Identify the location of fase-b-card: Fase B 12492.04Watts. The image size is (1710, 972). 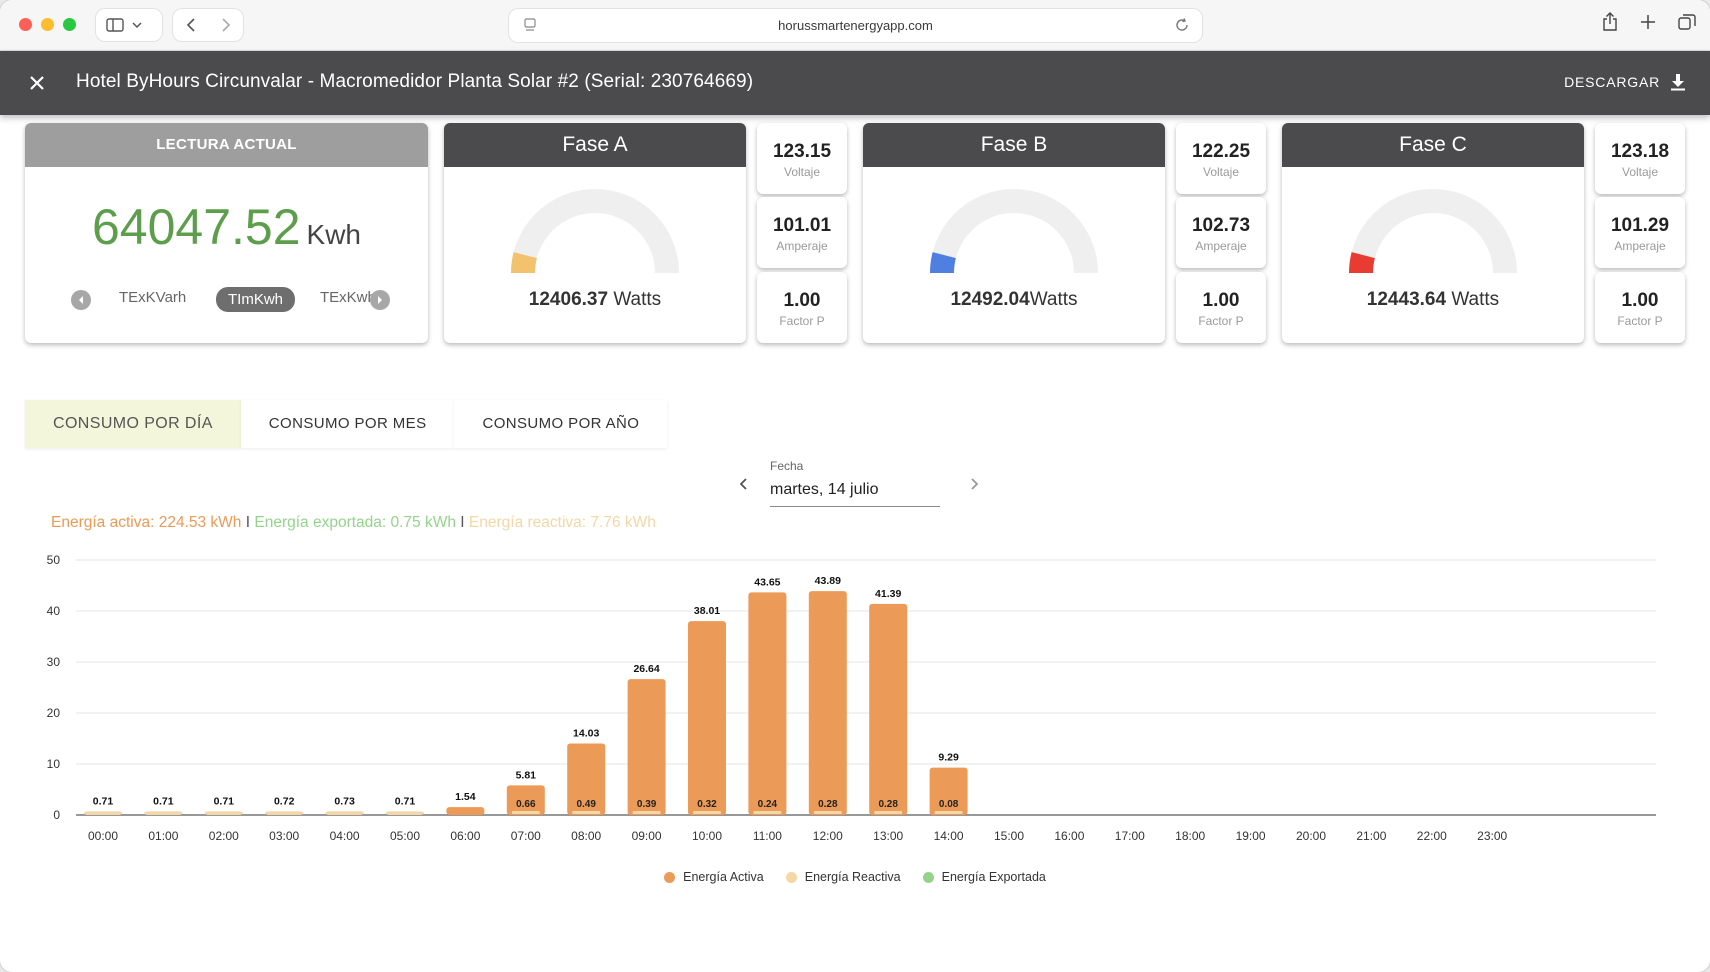
(1014, 233).